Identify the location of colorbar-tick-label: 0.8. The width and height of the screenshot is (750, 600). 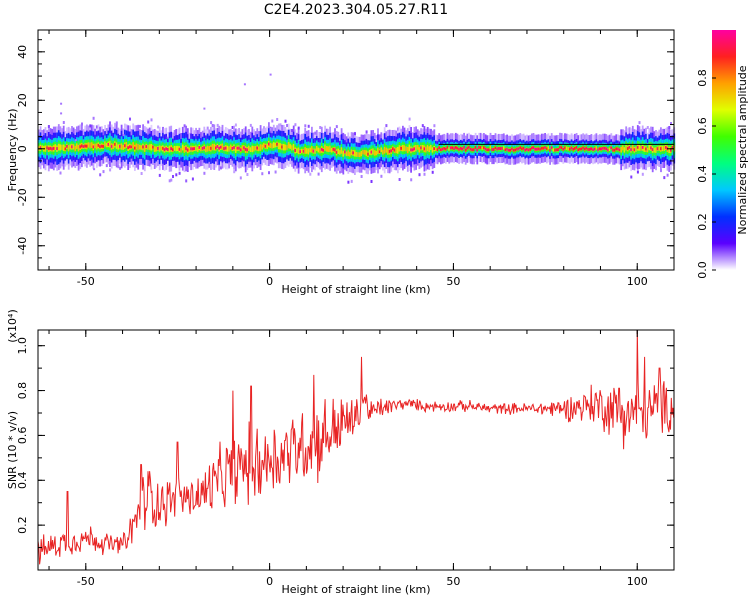
(702, 78).